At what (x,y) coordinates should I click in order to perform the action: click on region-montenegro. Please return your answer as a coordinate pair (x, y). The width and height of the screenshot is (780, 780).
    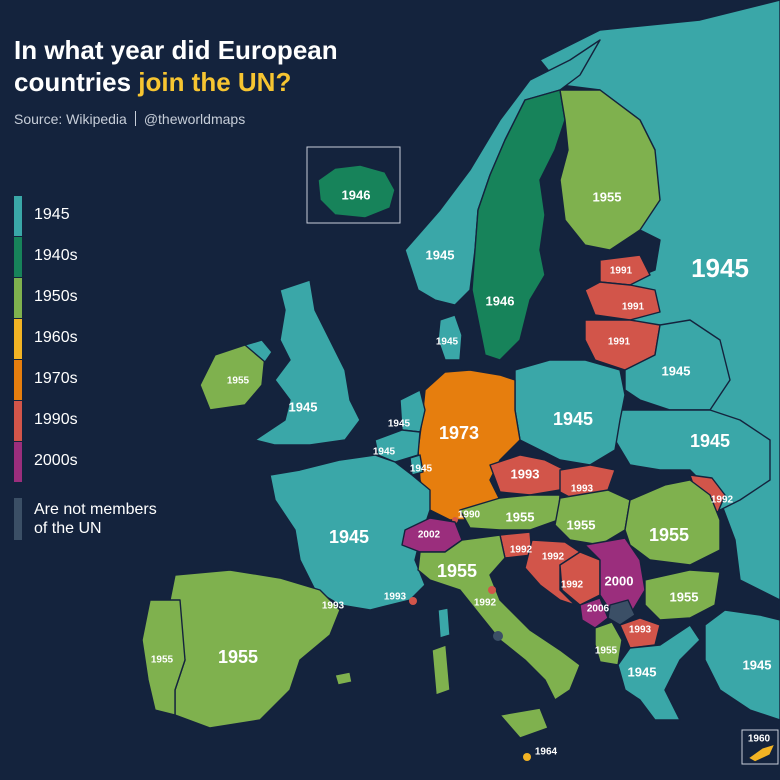
    Looking at the image, I should click on (594, 613).